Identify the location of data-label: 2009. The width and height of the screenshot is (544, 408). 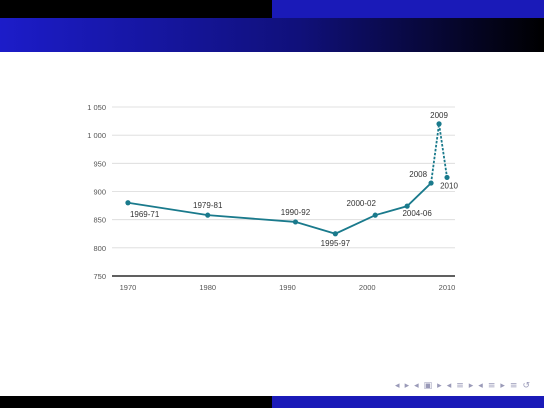
(439, 115).